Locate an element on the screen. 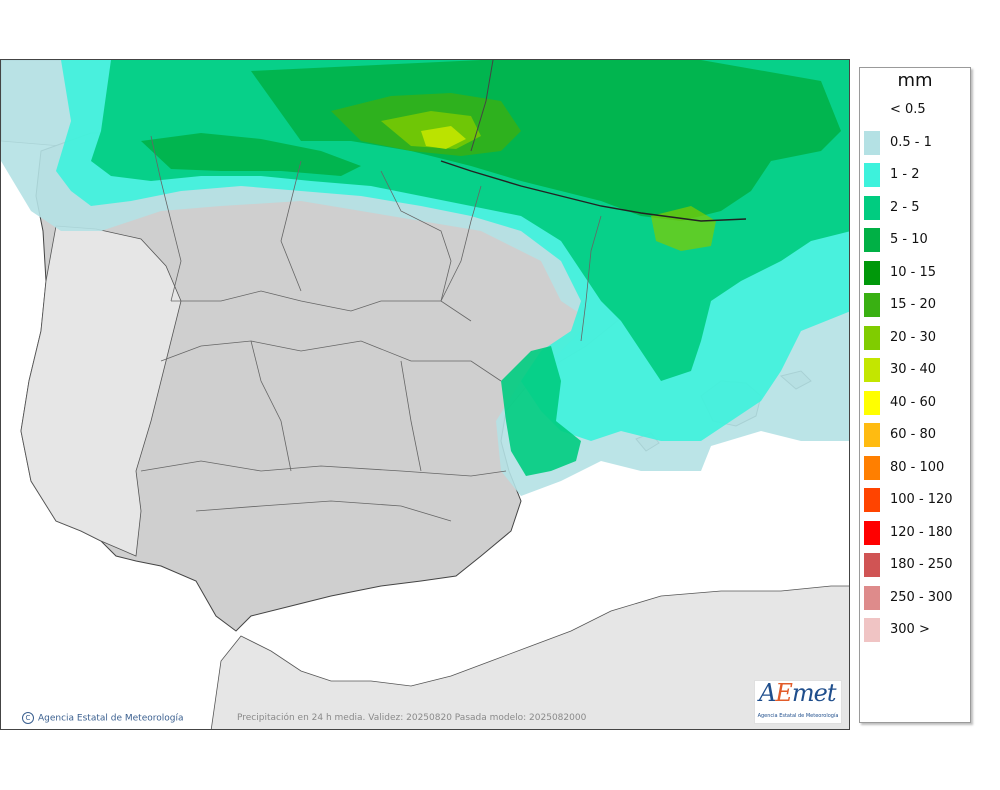  pyrenees-border is located at coordinates (593, 191).